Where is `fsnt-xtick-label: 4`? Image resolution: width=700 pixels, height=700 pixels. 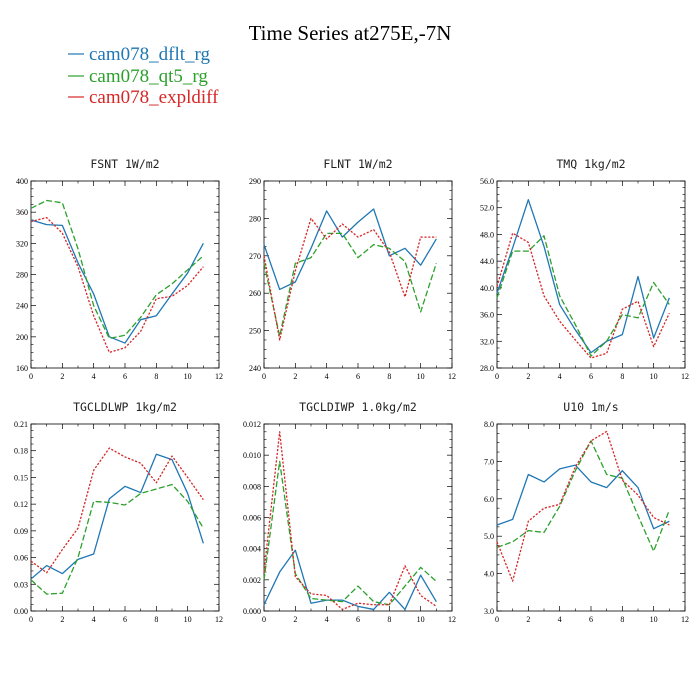
fsnt-xtick-label: 4 is located at coordinates (94, 376).